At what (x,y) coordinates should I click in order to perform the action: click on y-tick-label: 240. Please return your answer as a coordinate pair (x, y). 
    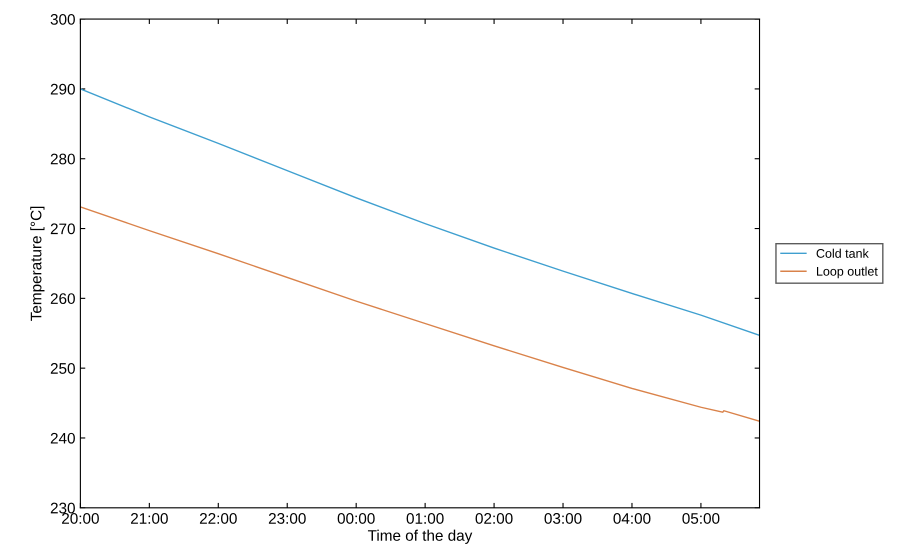
    Looking at the image, I should click on (62, 438).